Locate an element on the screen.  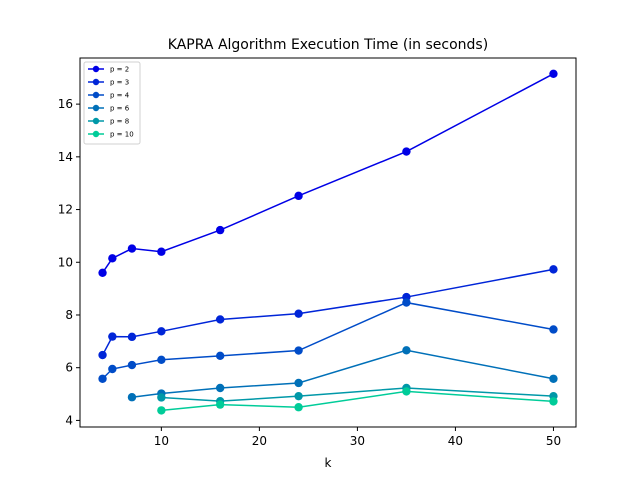
legend-label: p = 10 is located at coordinates (122, 135).